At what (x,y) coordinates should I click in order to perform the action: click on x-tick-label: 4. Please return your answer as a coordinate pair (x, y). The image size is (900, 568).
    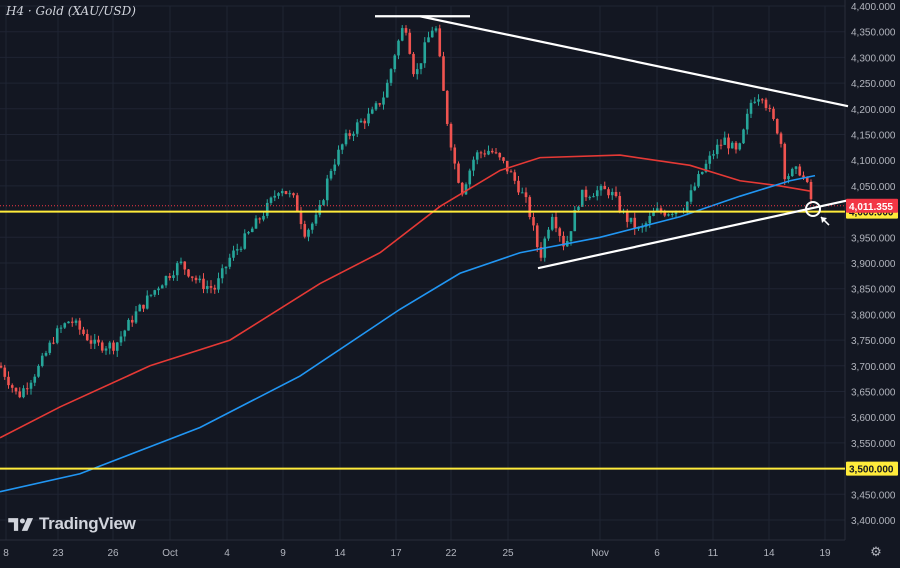
    Looking at the image, I should click on (227, 553).